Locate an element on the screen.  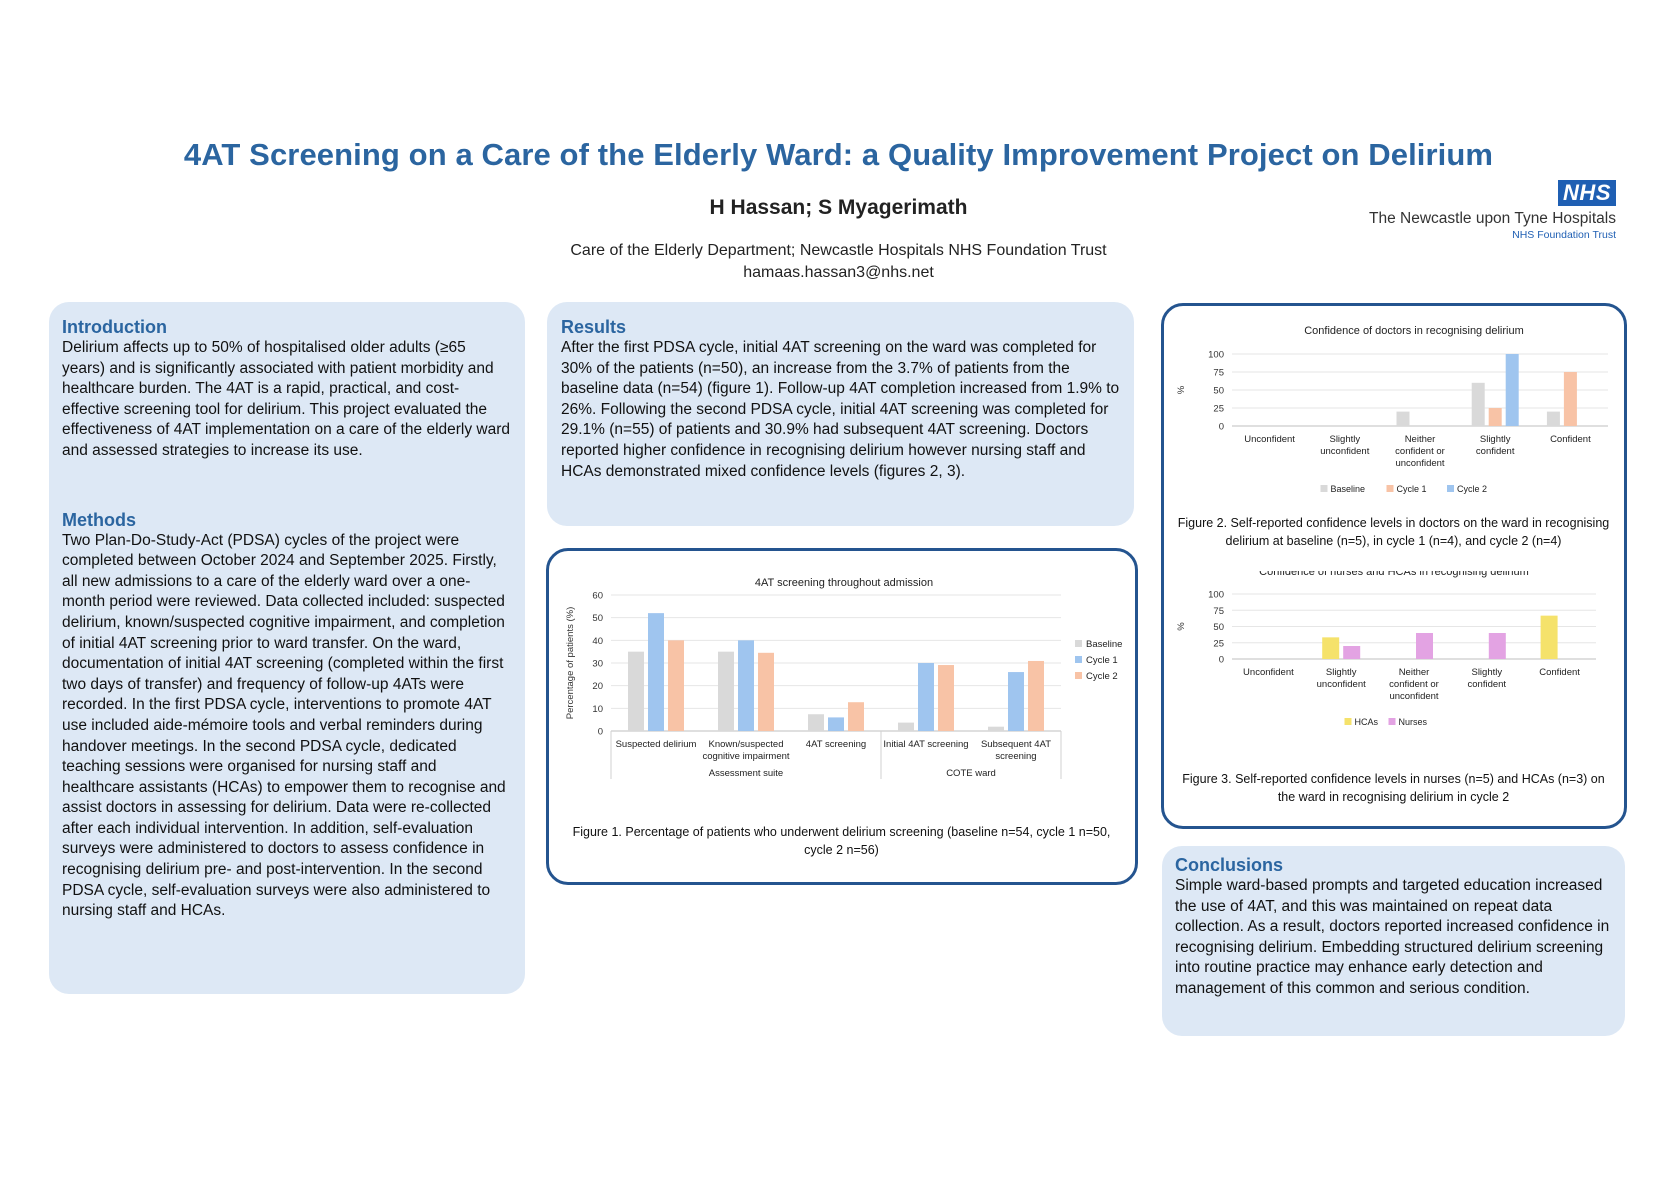
x-tick-label: cognitive impairment is located at coordinates (745, 756).